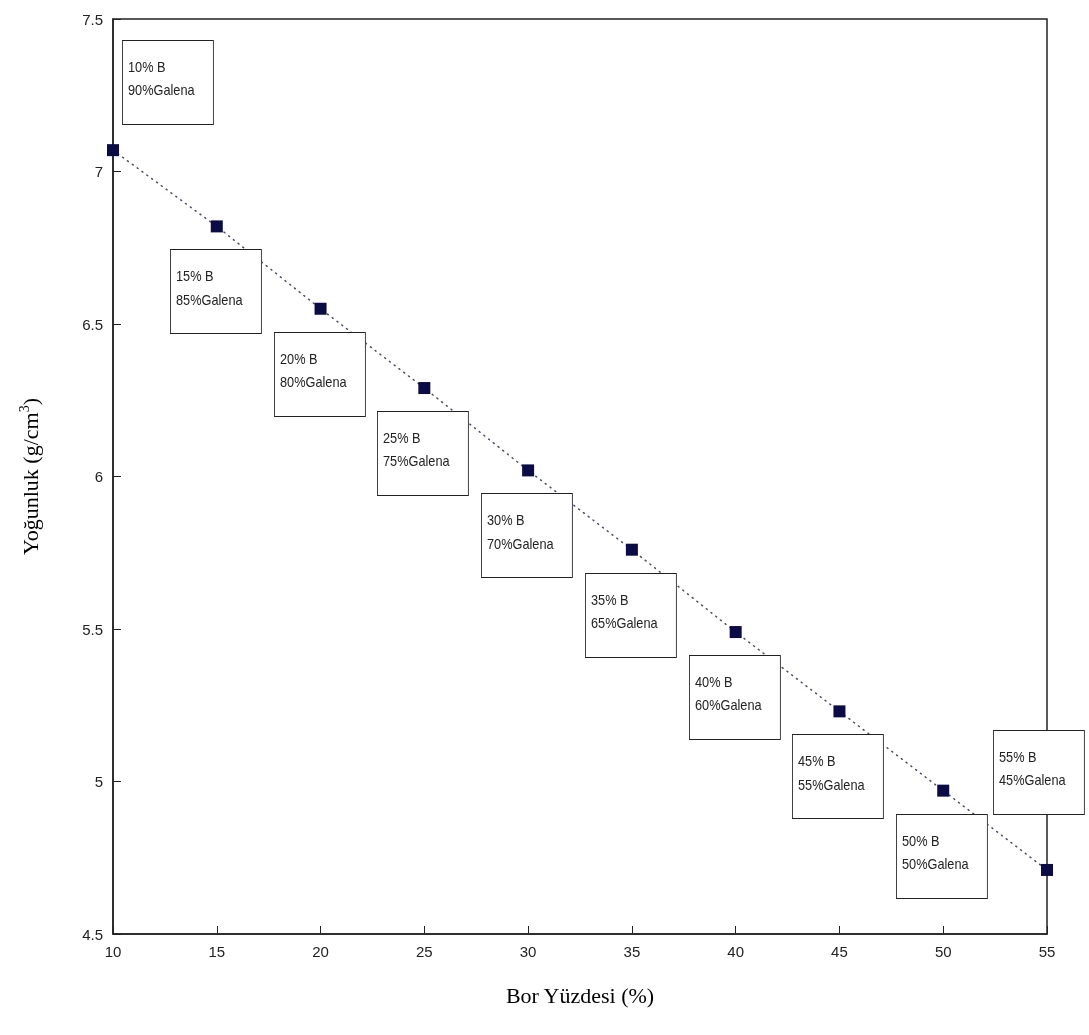 The height and width of the screenshot is (1035, 1089). What do you see at coordinates (168, 83) in the screenshot?
I see `callout-box: 10% B 90%Galena` at bounding box center [168, 83].